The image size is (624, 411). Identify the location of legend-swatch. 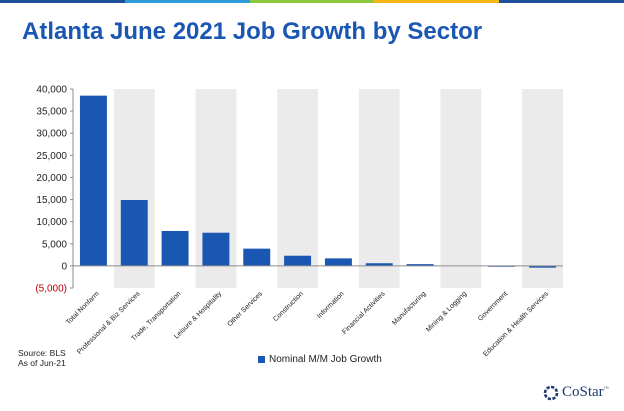
(261, 359).